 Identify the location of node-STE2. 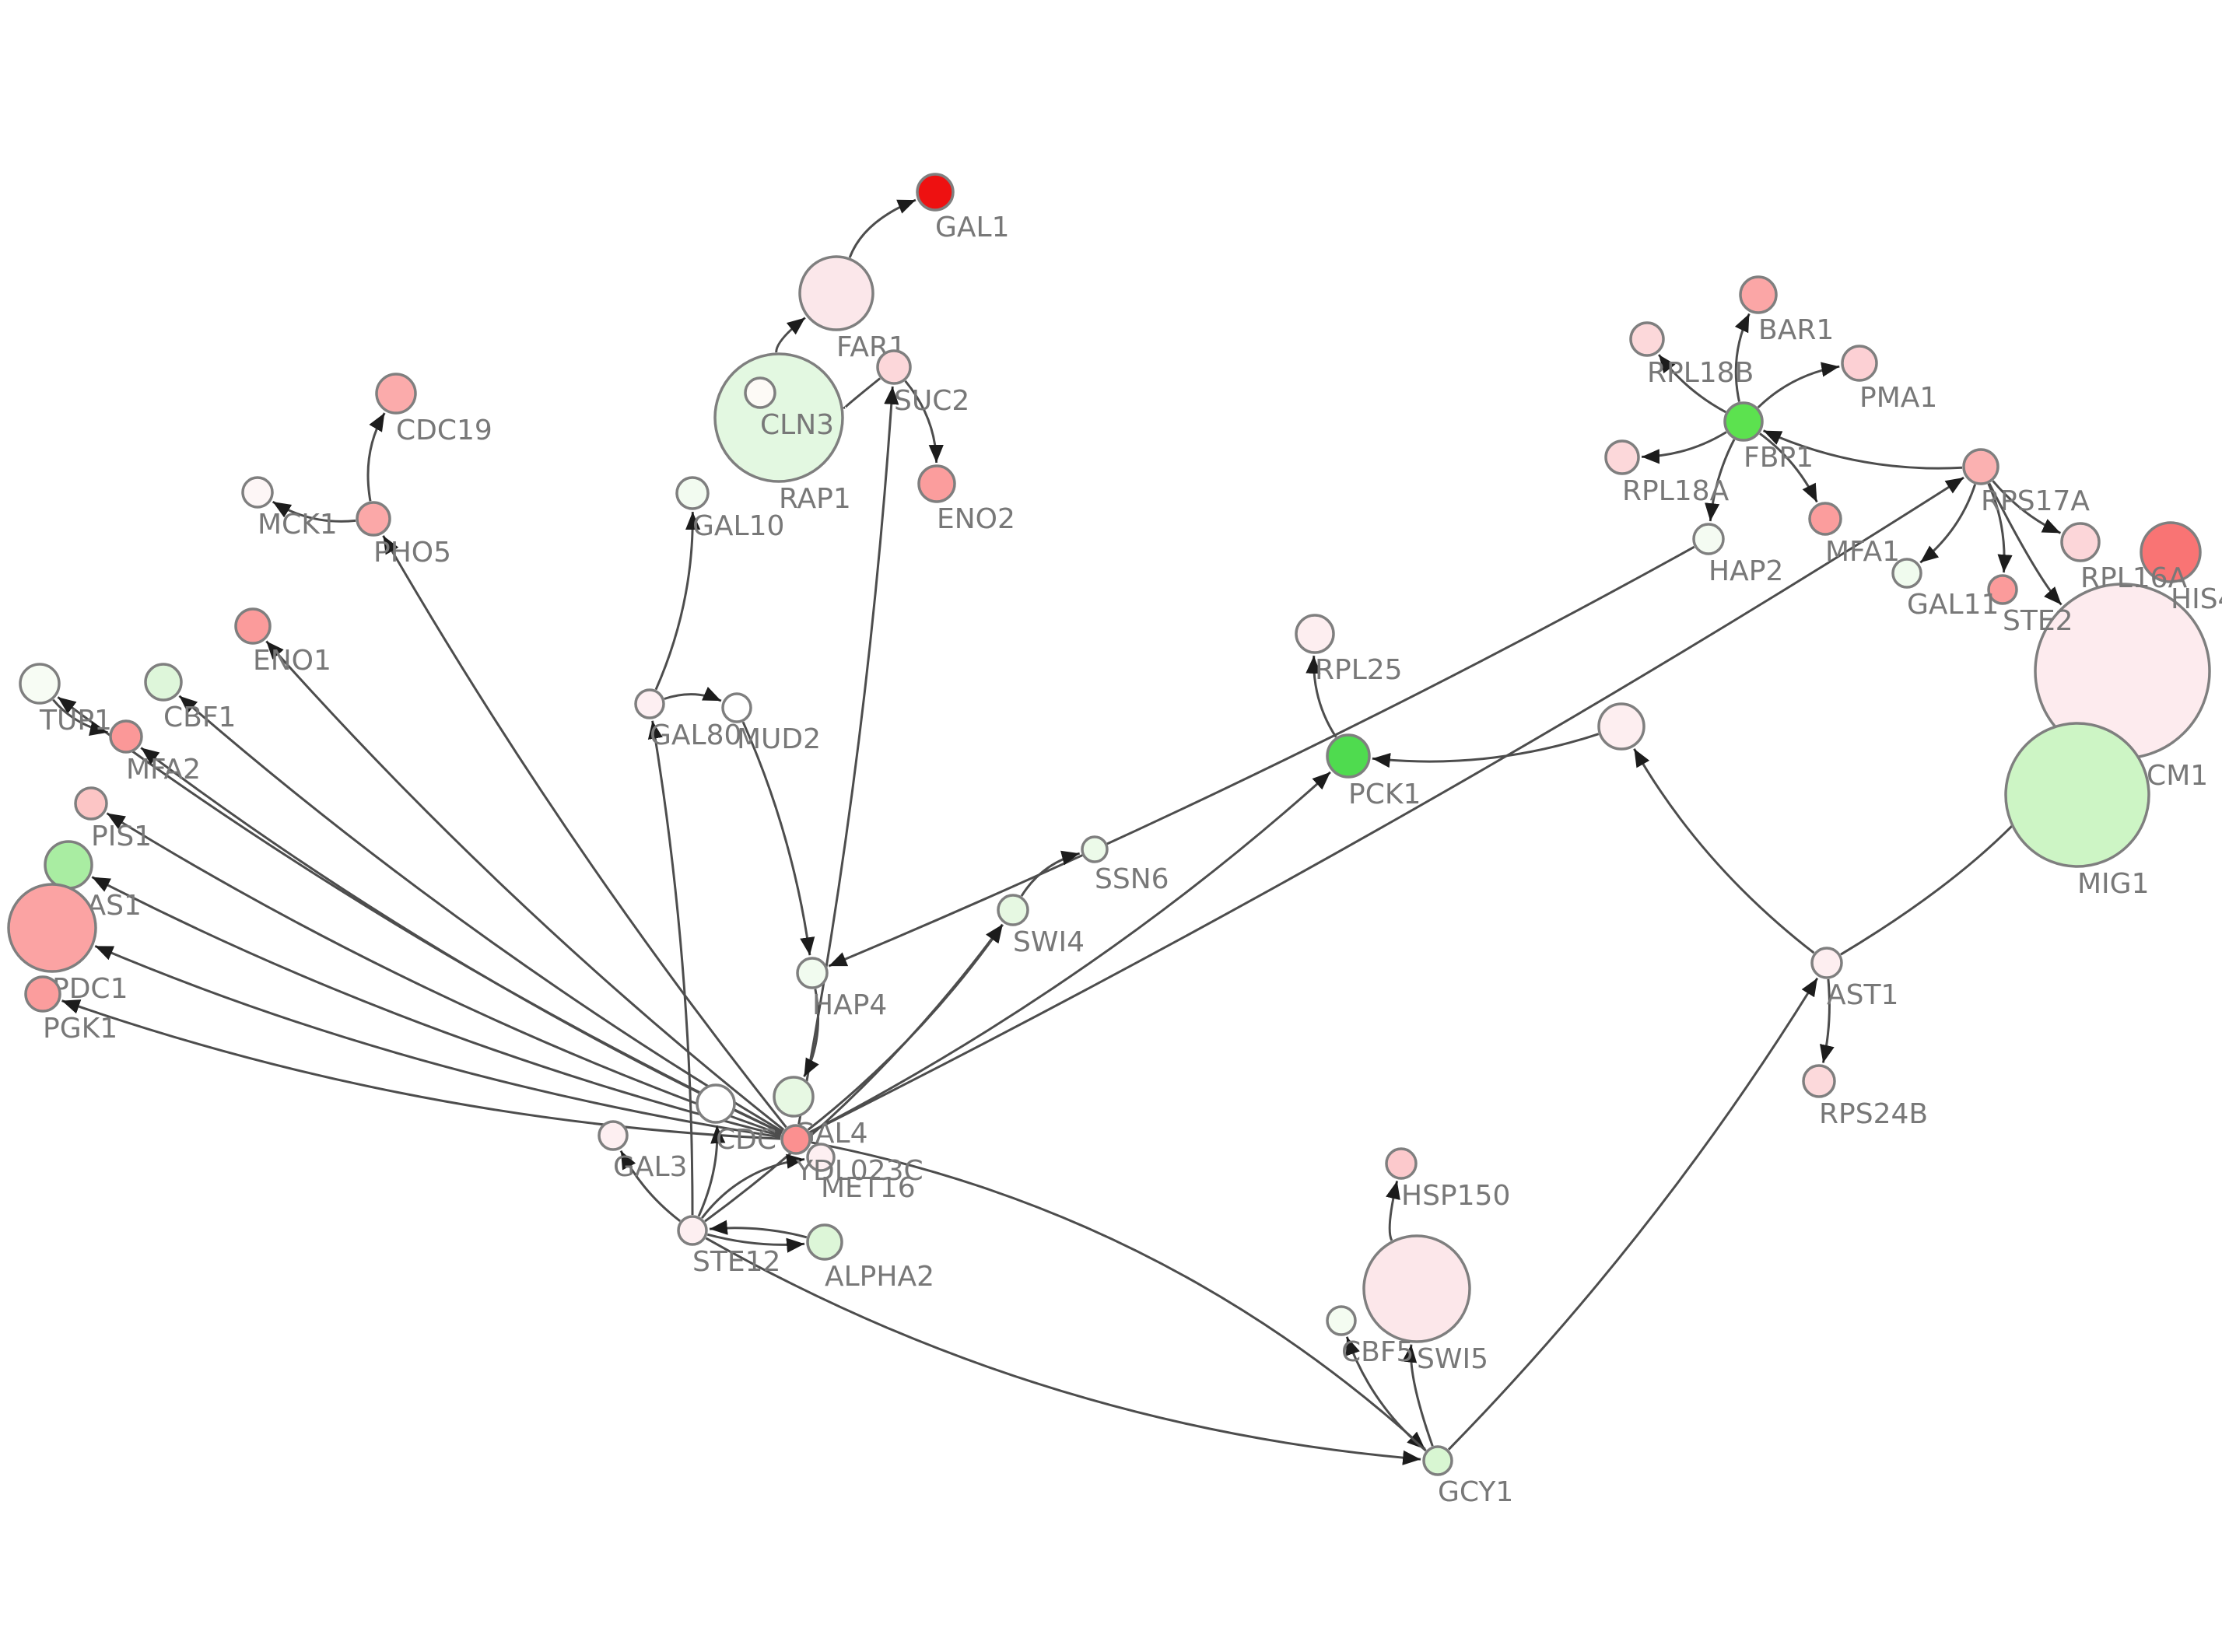
(2002, 589).